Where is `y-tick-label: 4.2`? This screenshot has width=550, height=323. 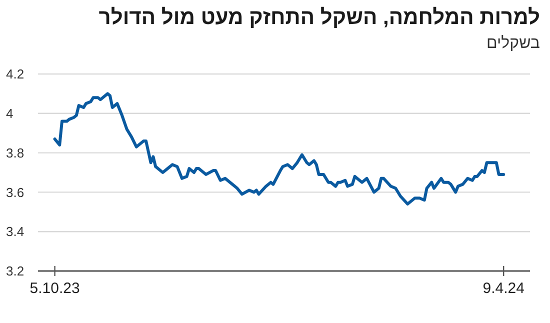
y-tick-label: 4.2 is located at coordinates (15, 74).